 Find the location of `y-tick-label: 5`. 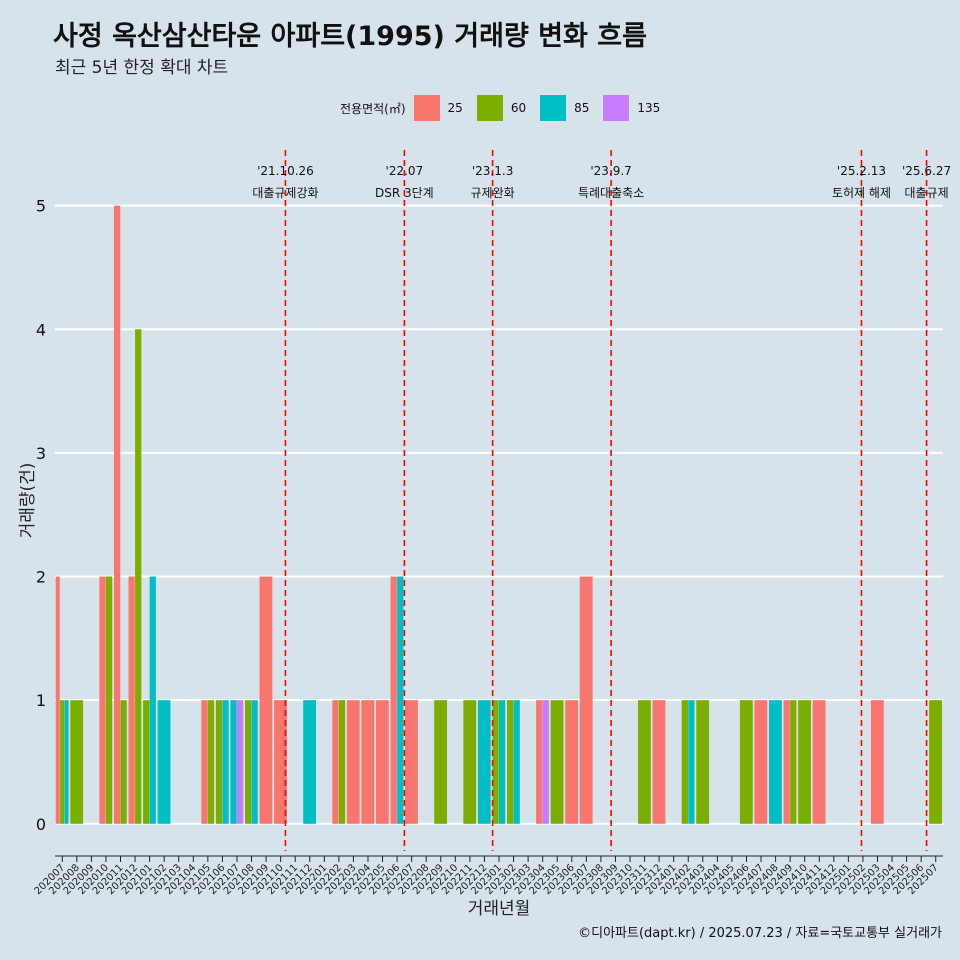

y-tick-label: 5 is located at coordinates (41, 206).